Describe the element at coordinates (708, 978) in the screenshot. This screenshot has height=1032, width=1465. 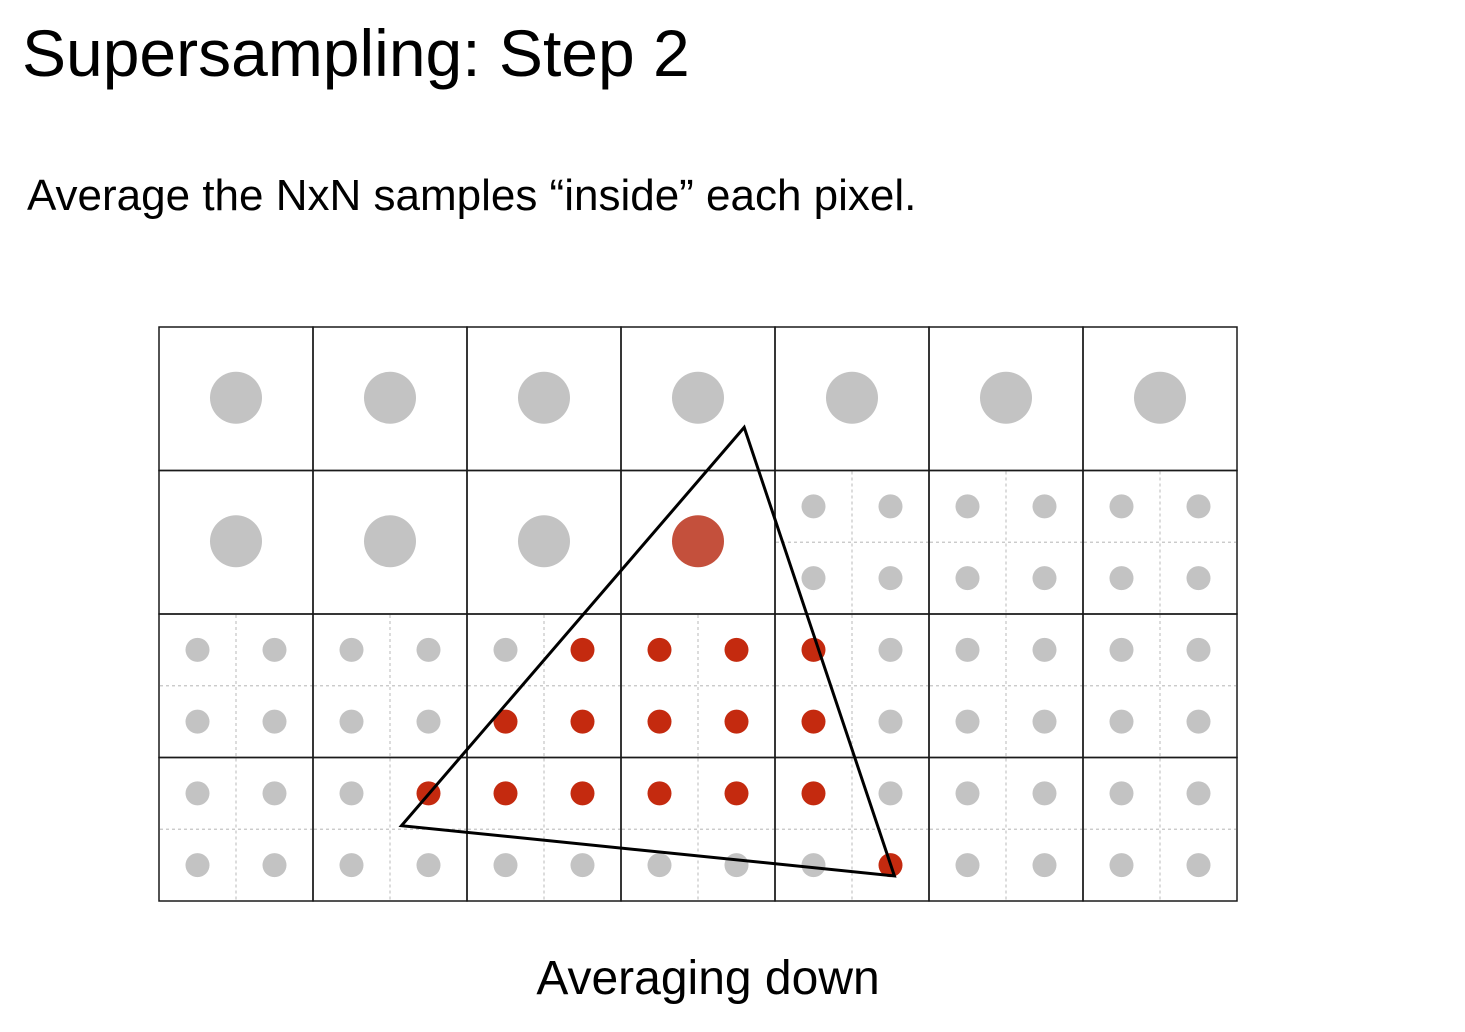
I see `diagram-caption: Averaging down` at that location.